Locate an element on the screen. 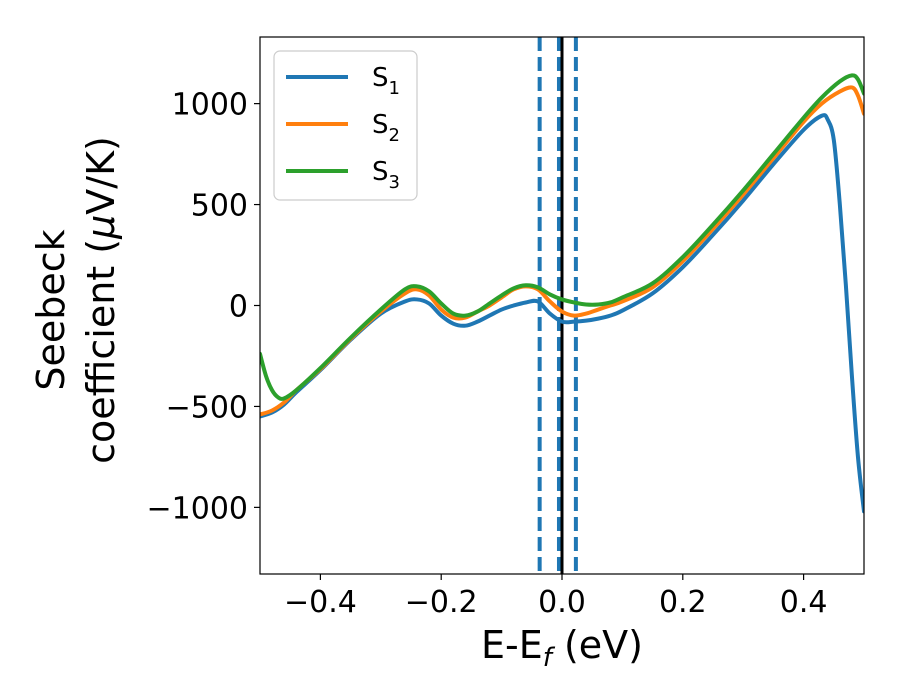 This screenshot has width=900, height=700. y-tick-label: −1000 is located at coordinates (197, 508).